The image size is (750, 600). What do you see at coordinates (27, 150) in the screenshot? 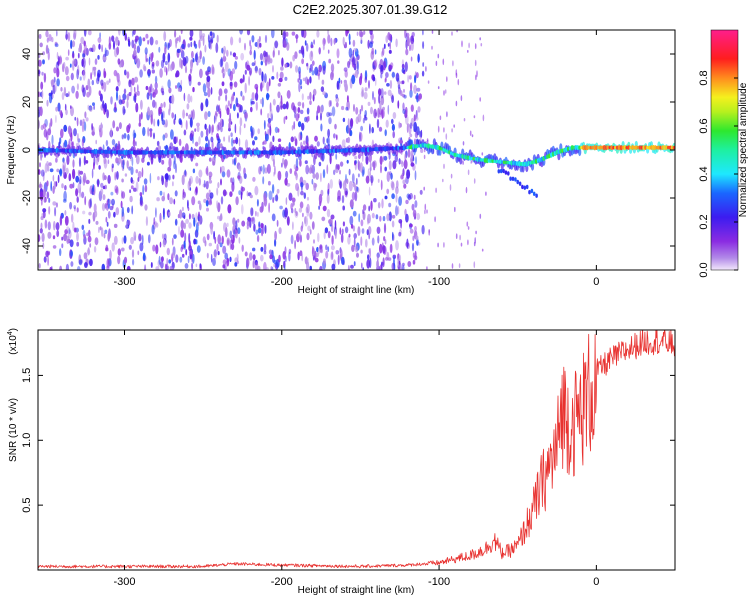
I see `top-y-tick-label: 0` at bounding box center [27, 150].